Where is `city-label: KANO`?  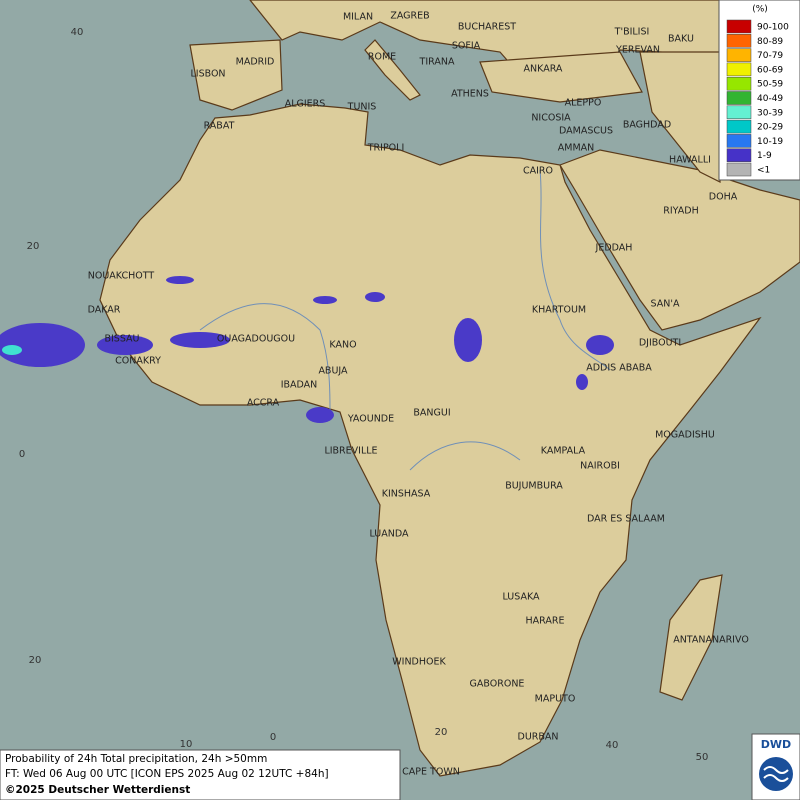
city-label: KANO is located at coordinates (342, 345).